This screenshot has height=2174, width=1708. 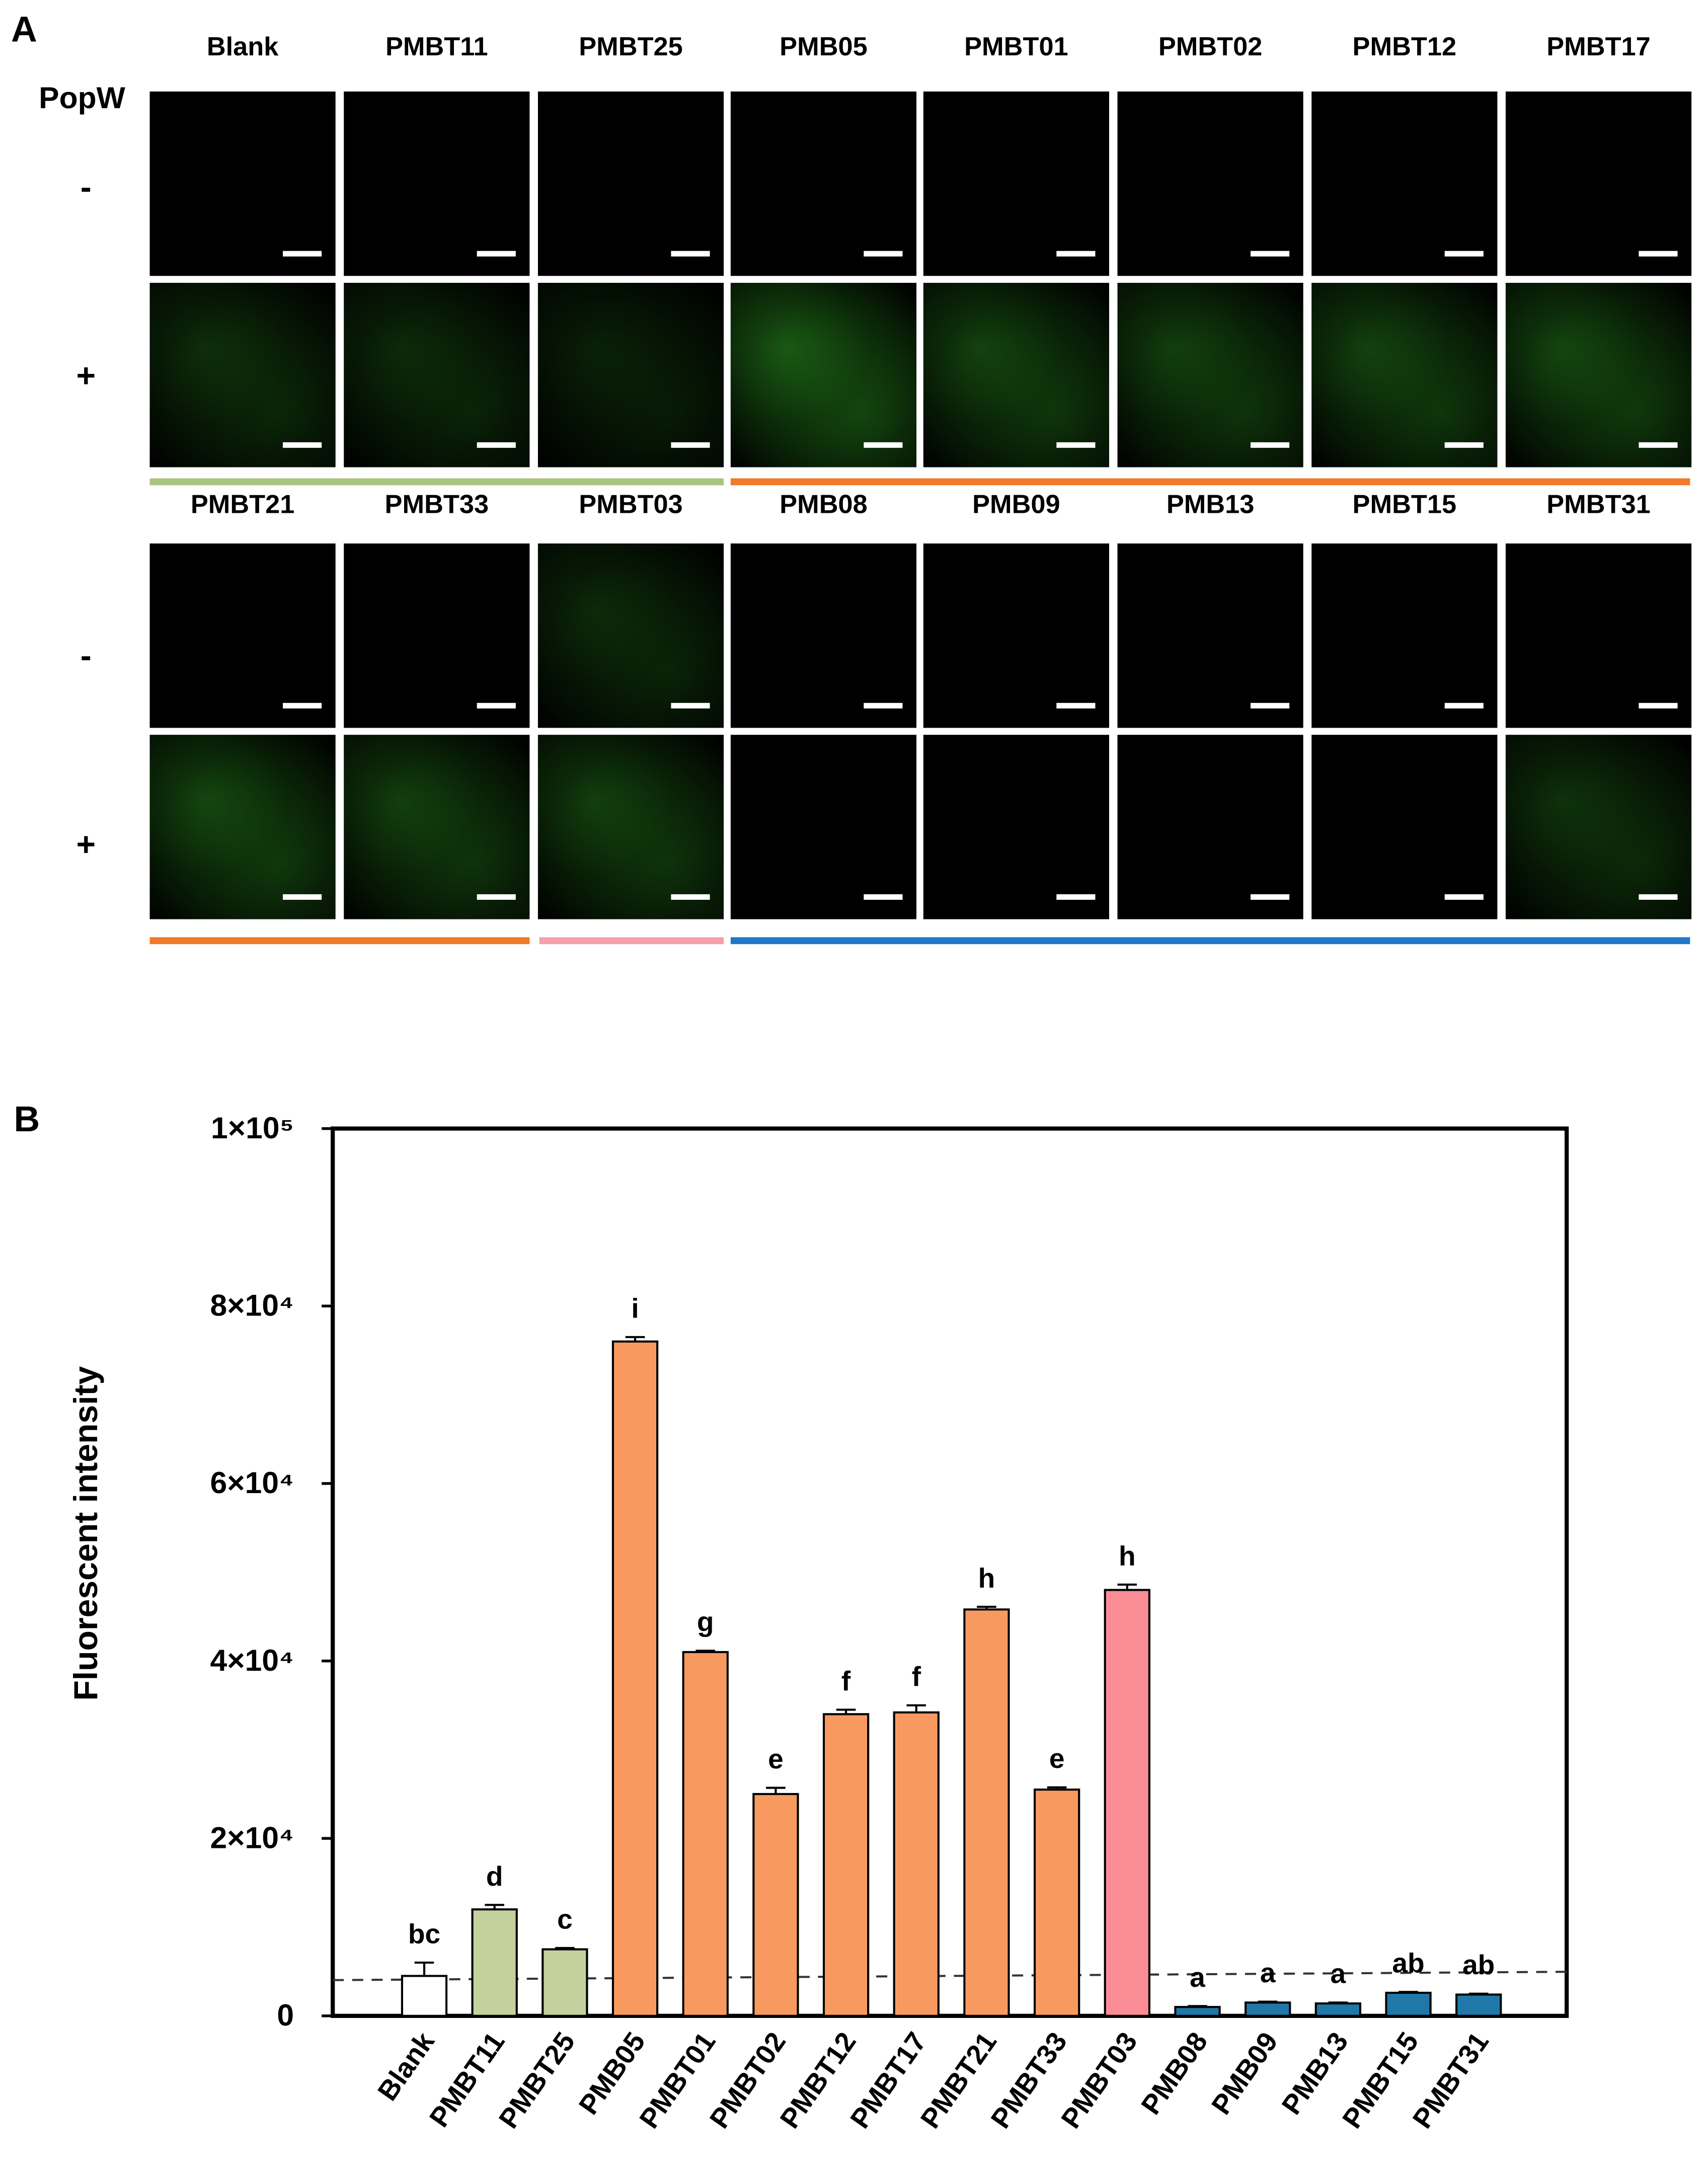 I want to click on sample-label: PMBT11, so click(x=436, y=47).